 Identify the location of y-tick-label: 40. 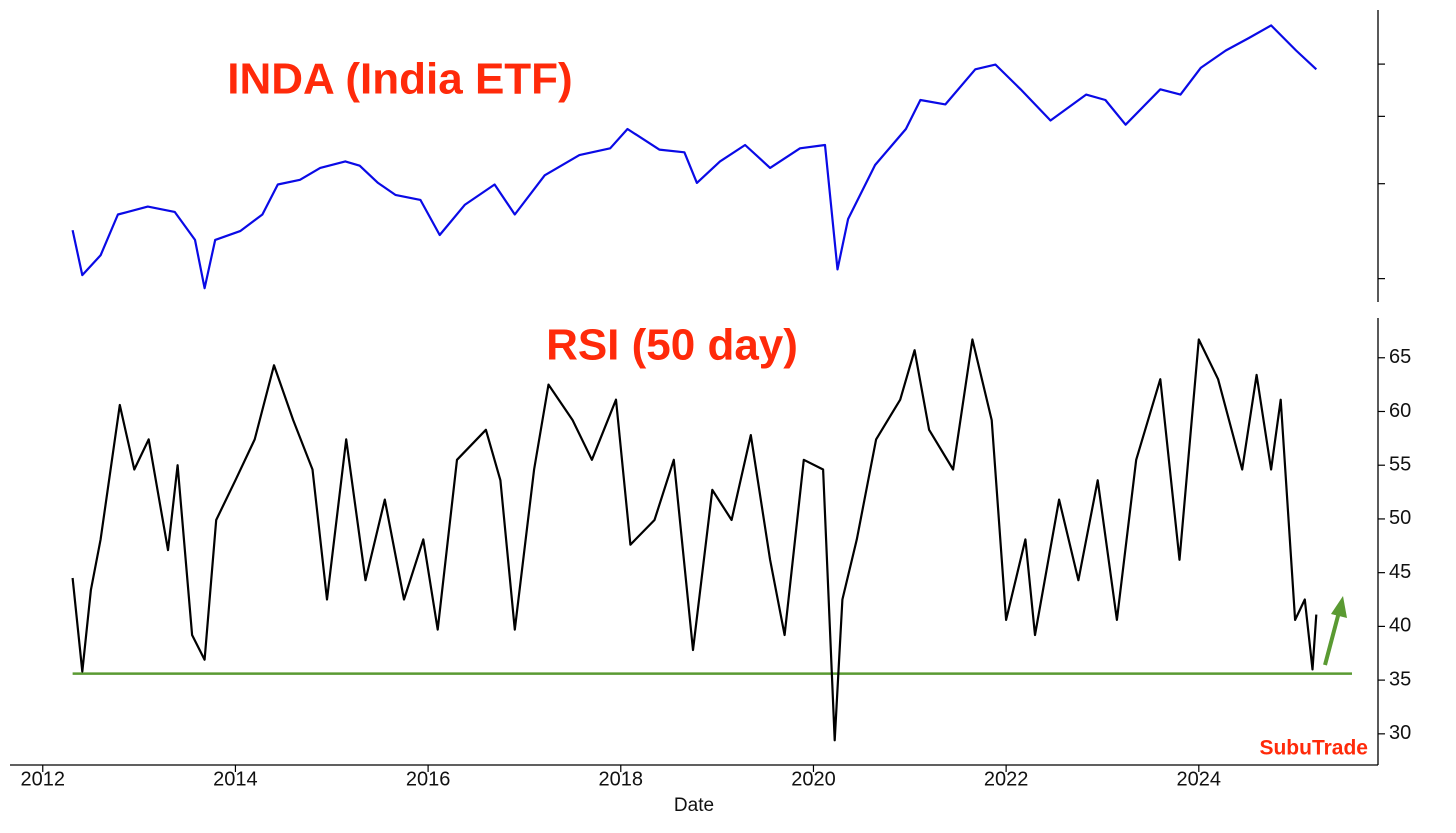
(1400, 626).